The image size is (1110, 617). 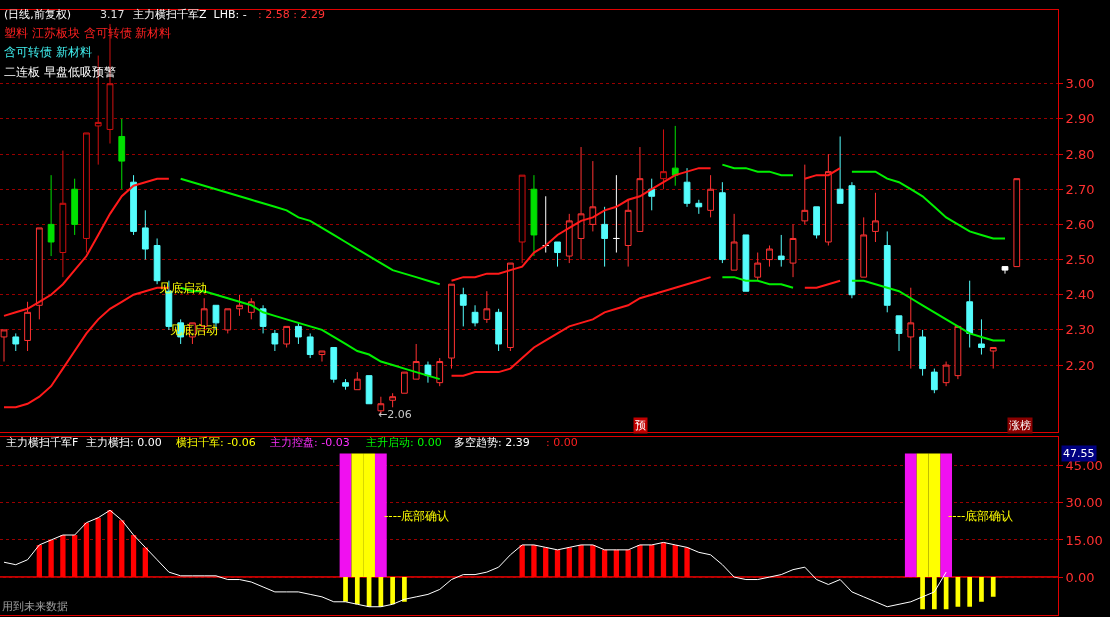 What do you see at coordinates (124, 442) in the screenshot?
I see `annotation: 主力横扫: 0.00` at bounding box center [124, 442].